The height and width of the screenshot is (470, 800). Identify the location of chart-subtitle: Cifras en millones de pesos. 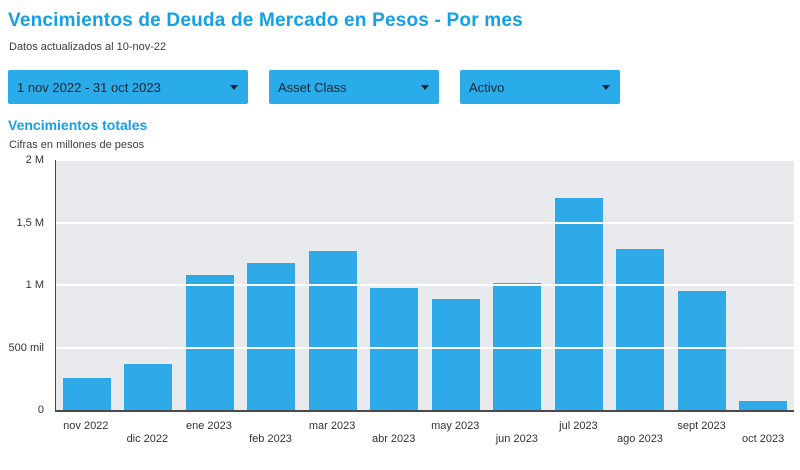
(77, 145).